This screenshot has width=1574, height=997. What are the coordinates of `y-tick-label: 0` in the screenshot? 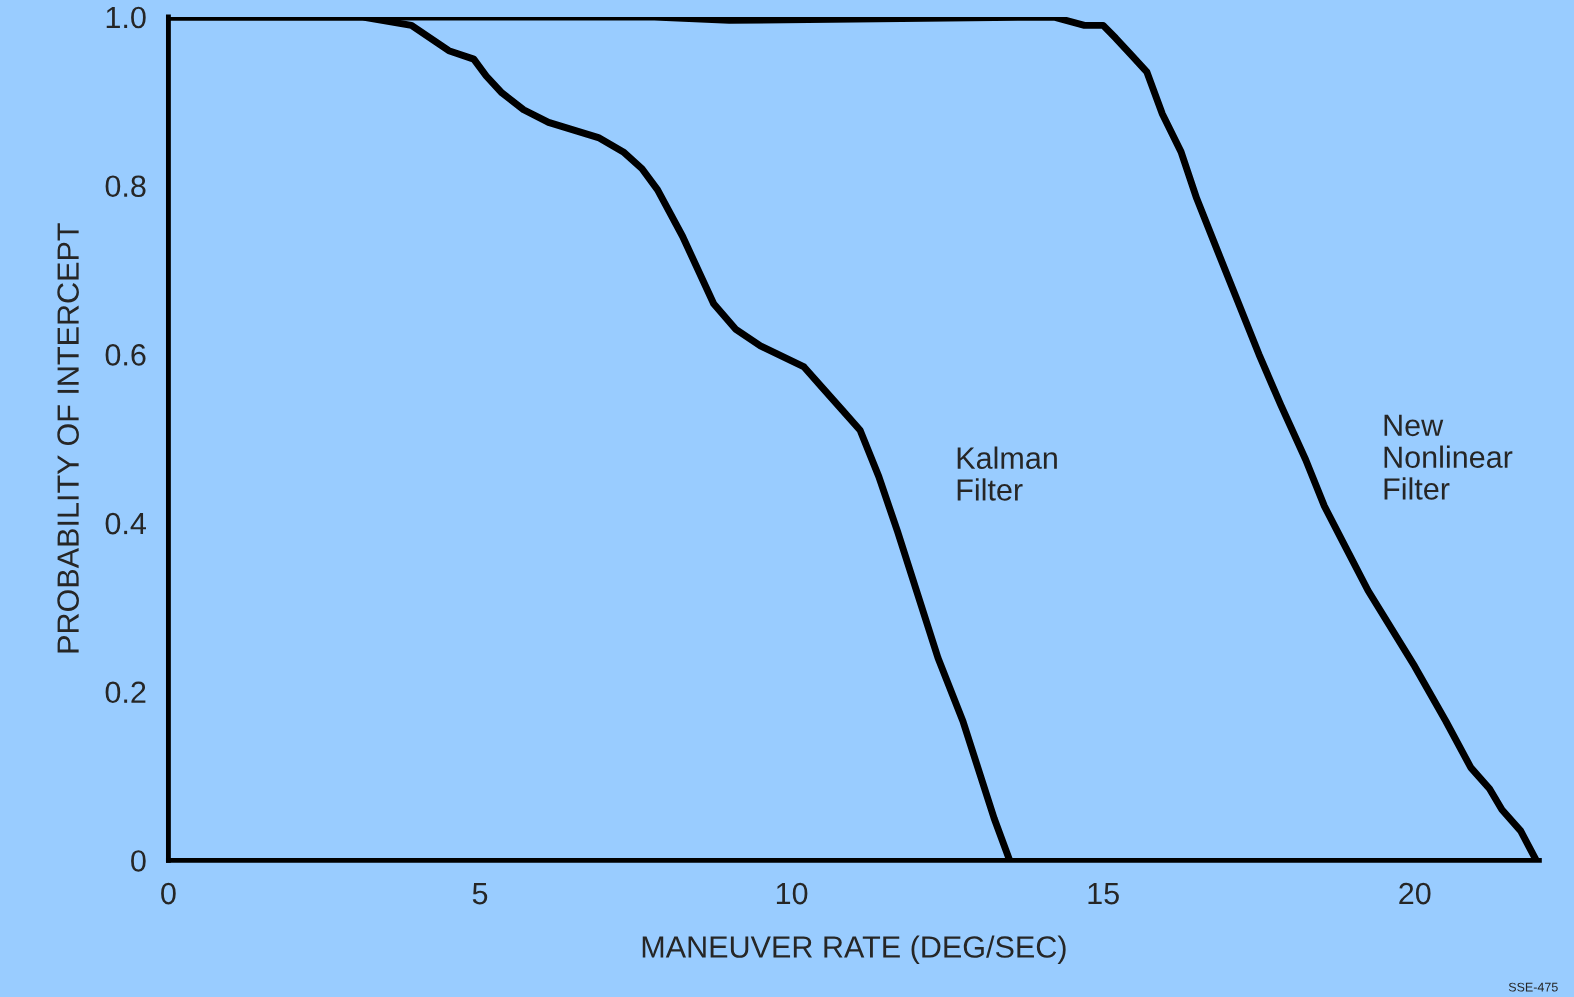 It's located at (138, 861).